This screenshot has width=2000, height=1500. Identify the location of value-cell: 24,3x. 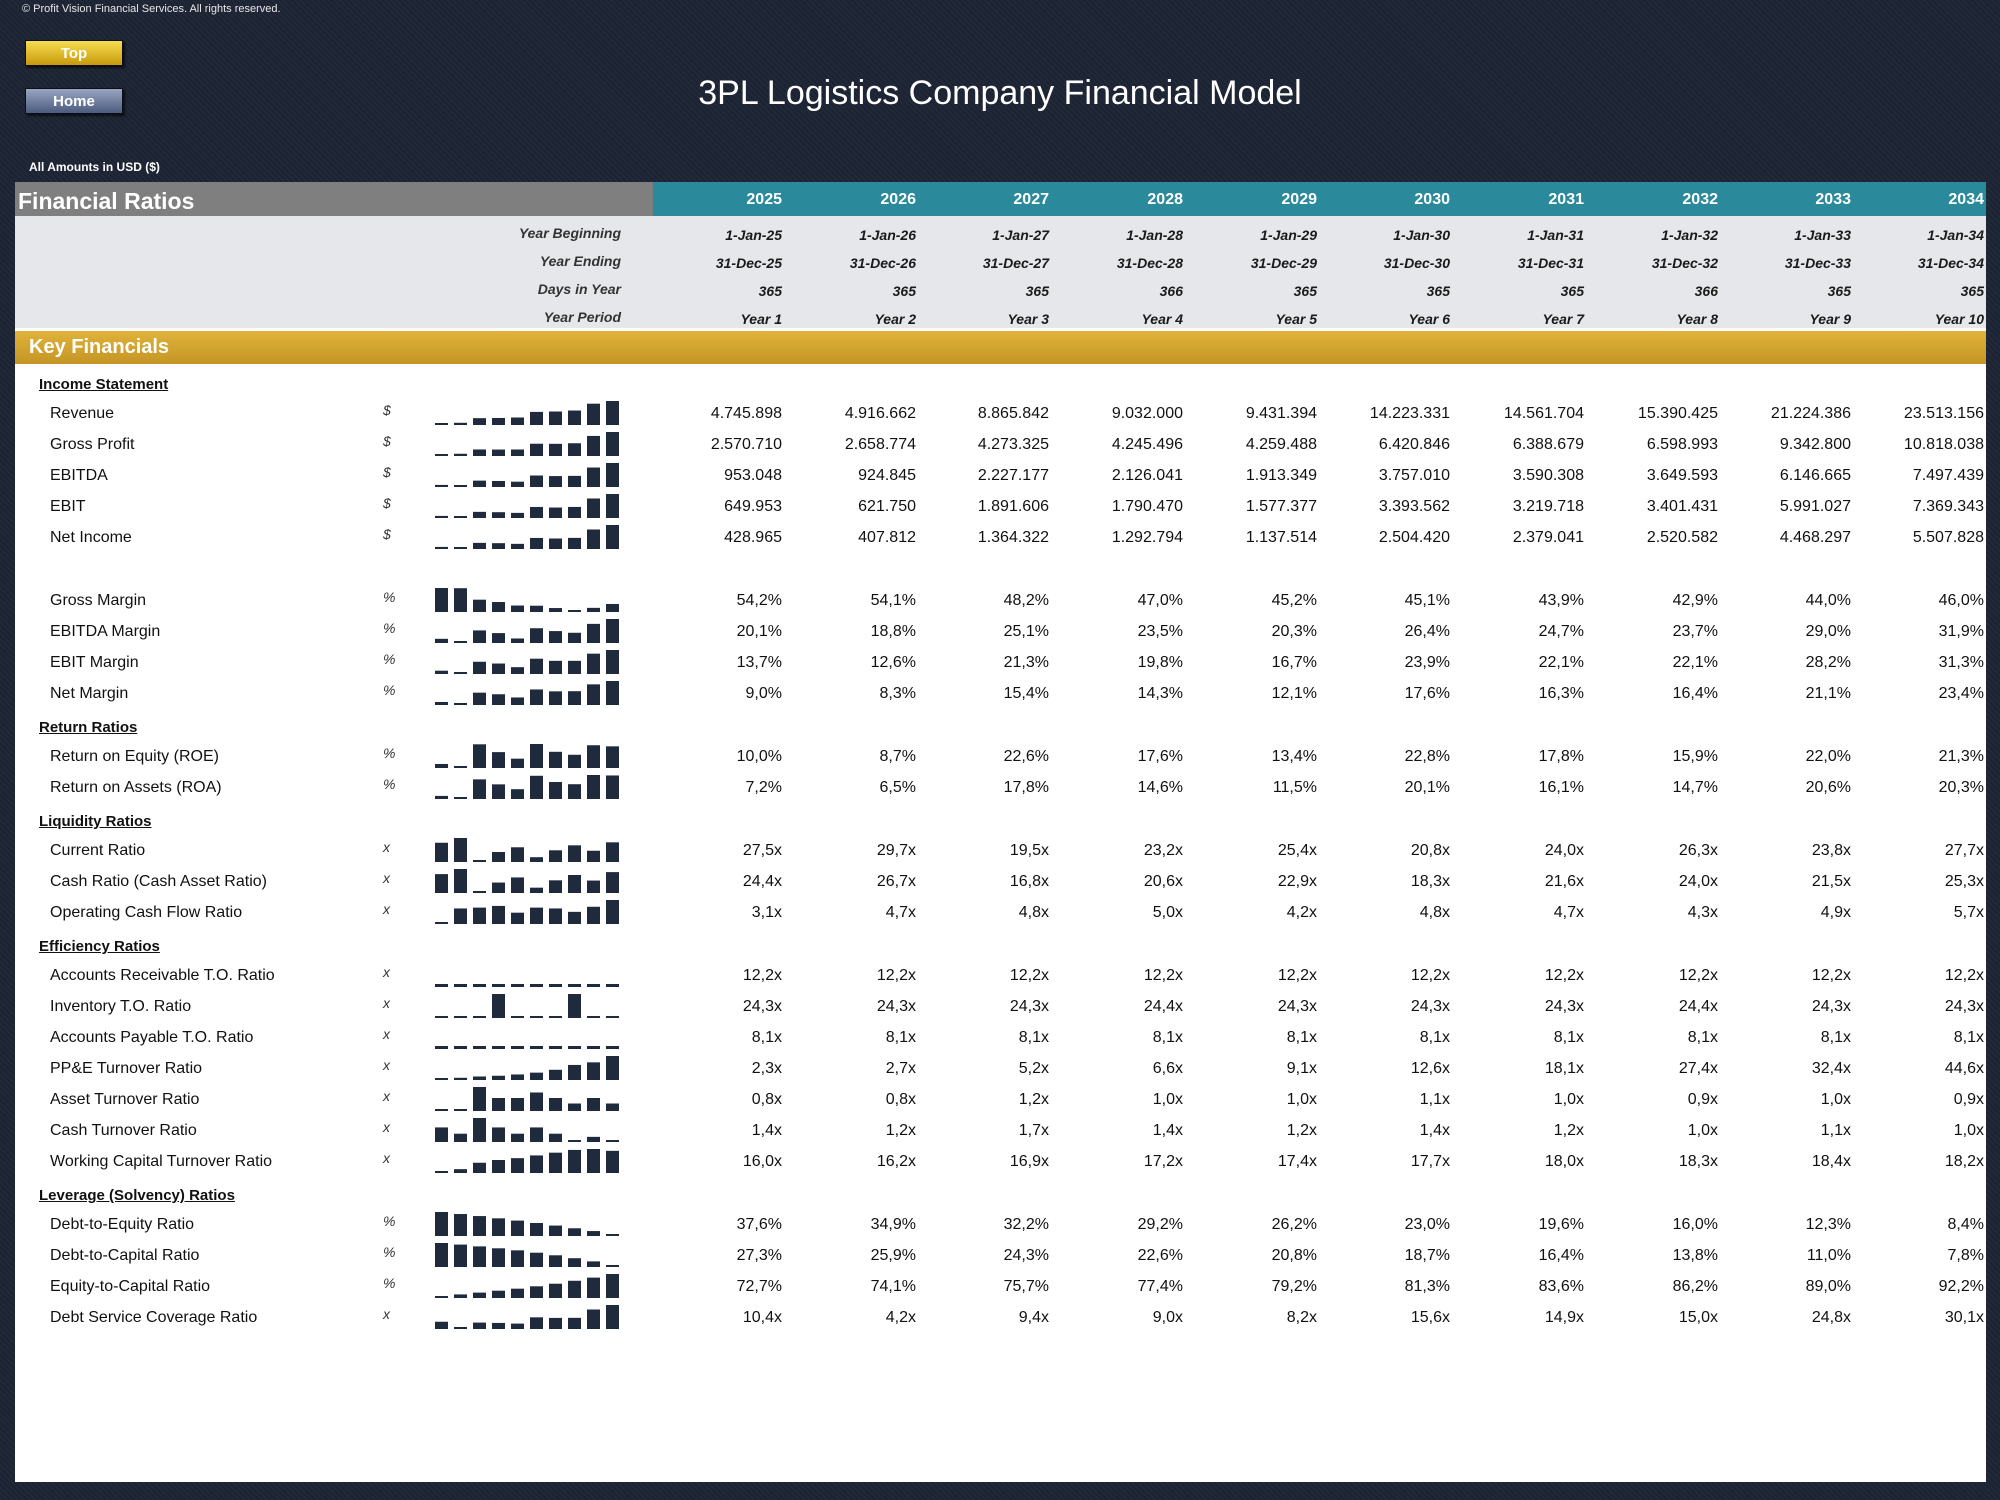
(1297, 1006).